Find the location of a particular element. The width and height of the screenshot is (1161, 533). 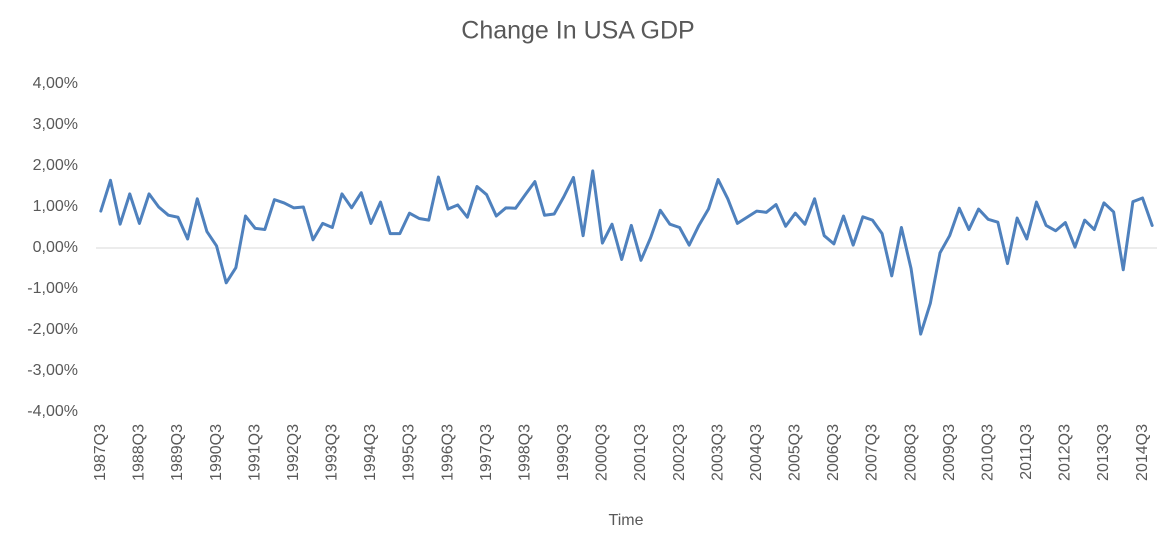

x-tick-label: 2007Q3 is located at coordinates (872, 452).